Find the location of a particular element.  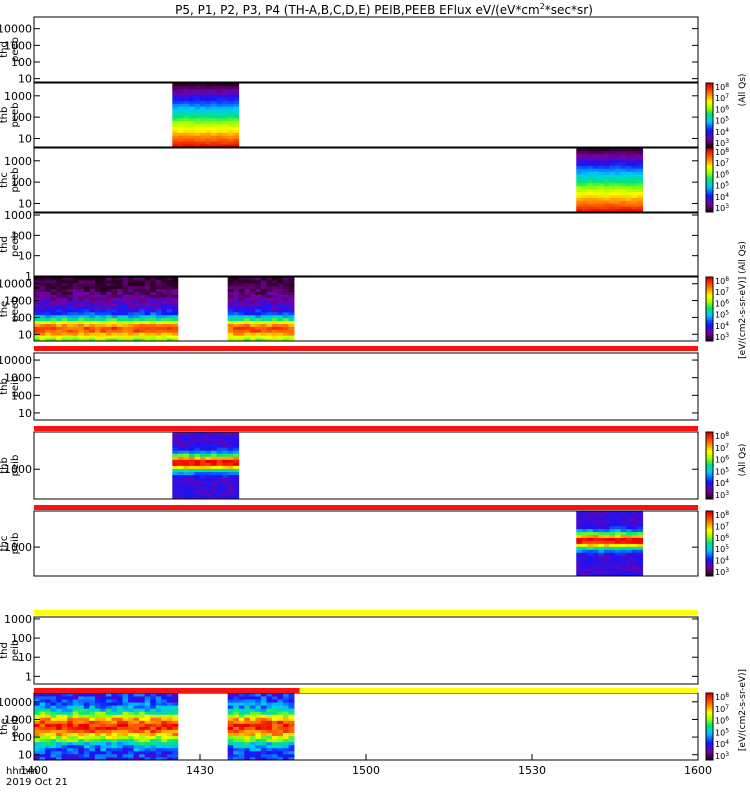

colorbar-tick-label: 106 is located at coordinates (722, 109).